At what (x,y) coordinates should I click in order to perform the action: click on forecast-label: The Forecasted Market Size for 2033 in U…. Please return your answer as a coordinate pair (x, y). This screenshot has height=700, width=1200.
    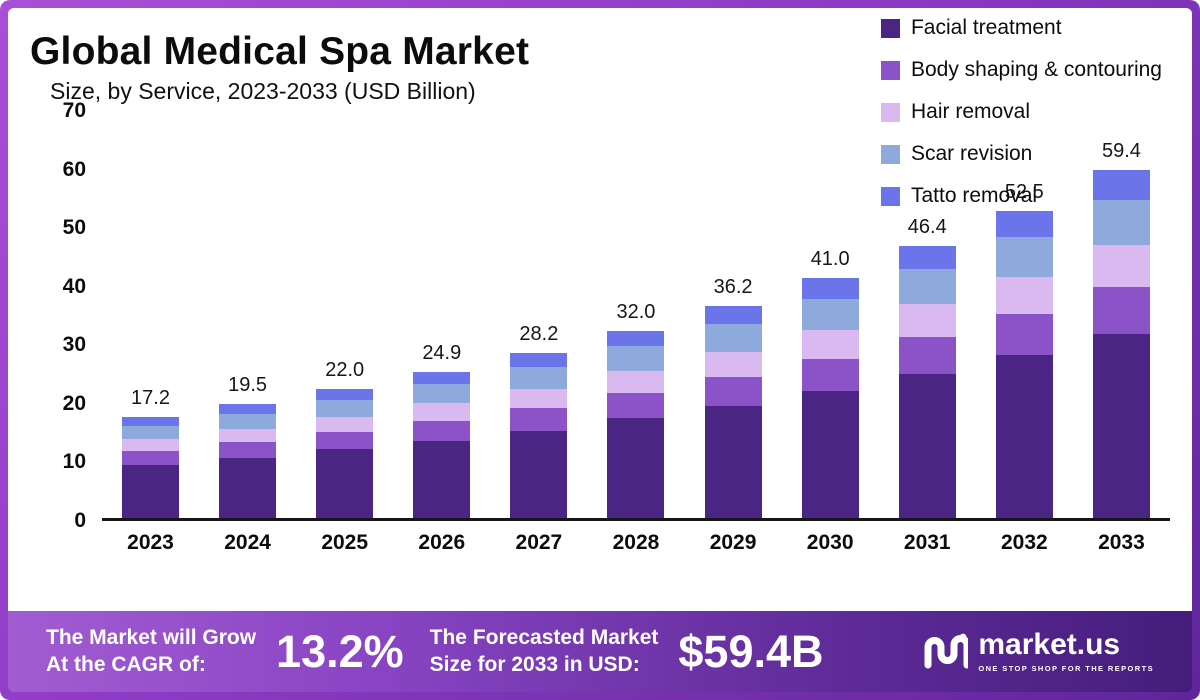
    Looking at the image, I should click on (544, 651).